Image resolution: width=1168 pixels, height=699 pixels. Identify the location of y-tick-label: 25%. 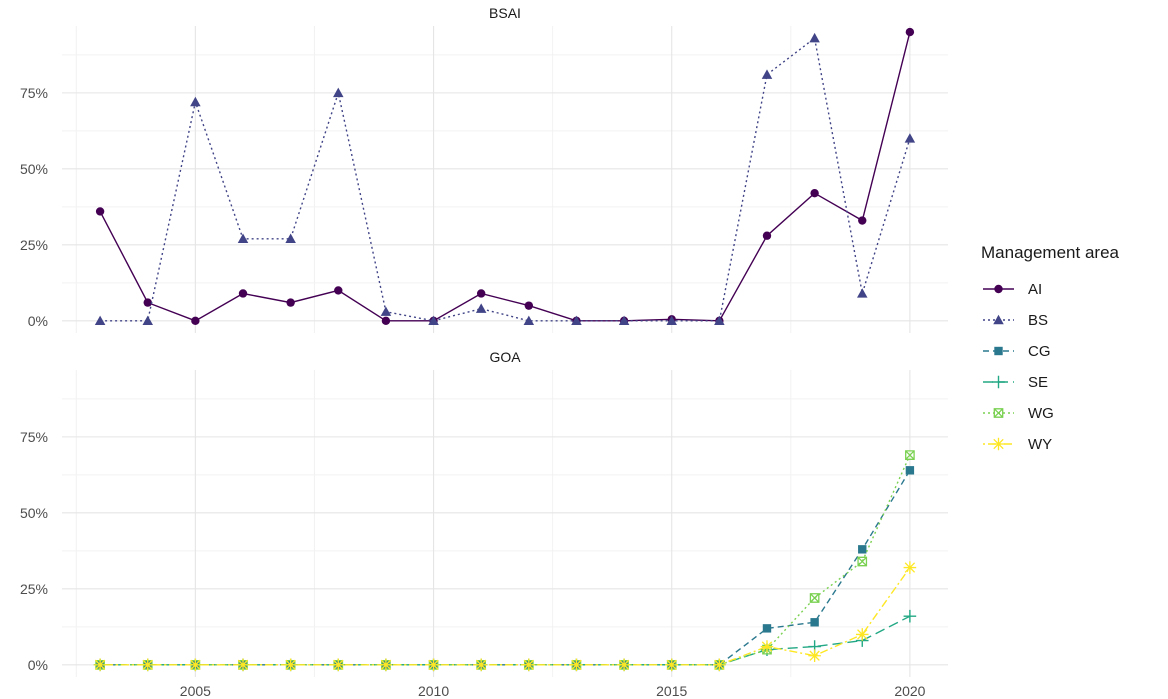
(34, 245).